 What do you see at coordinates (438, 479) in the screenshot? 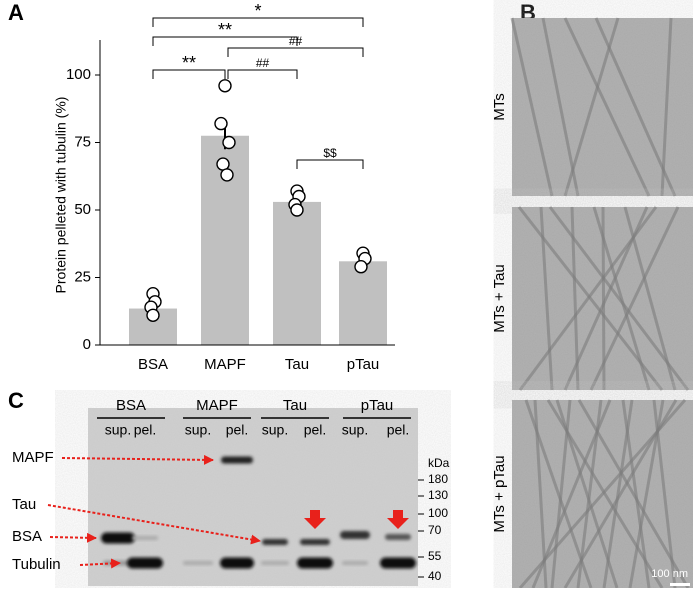
I see `marker-label: 180` at bounding box center [438, 479].